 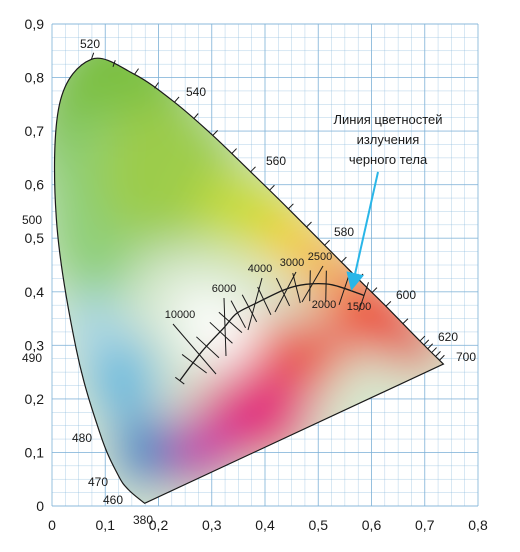 I want to click on planckian-locus, so click(x=270, y=325).